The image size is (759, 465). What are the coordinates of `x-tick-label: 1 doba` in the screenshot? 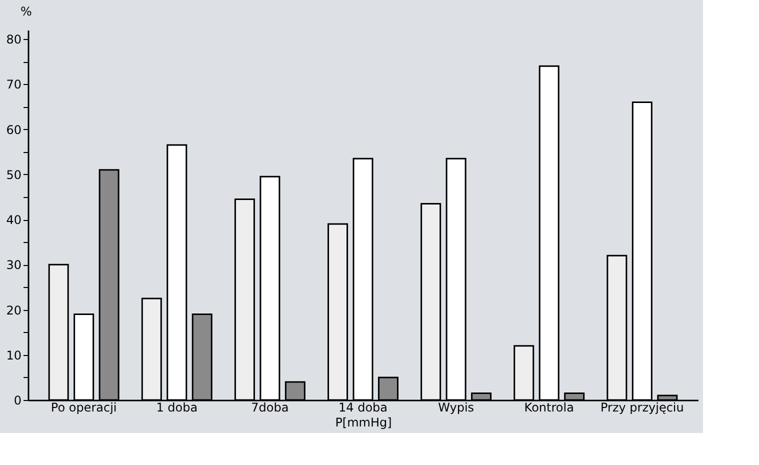 It's located at (177, 407).